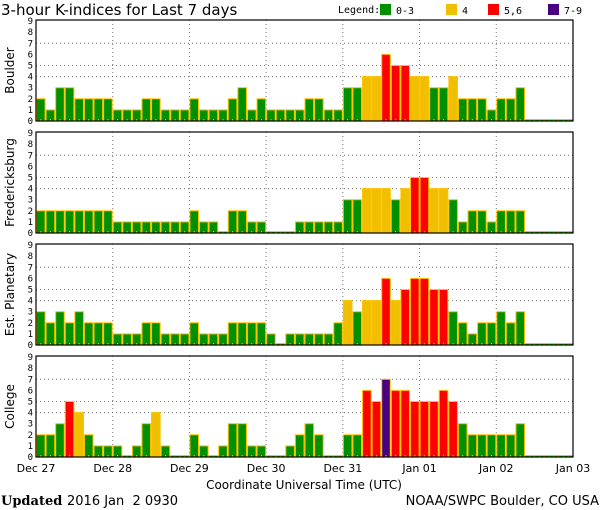  Describe the element at coordinates (460, 10) in the screenshot. I see `legend: Legend: 0-3 4 5,6 7-9` at that location.